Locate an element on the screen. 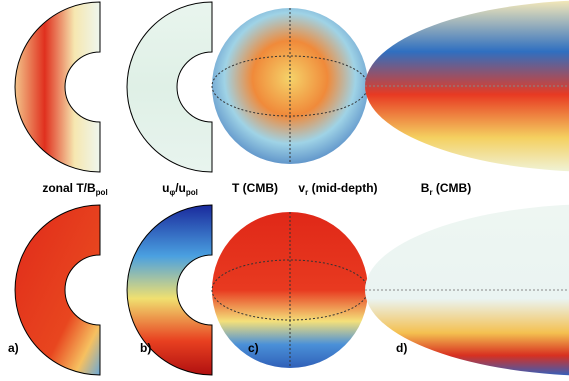 Image resolution: width=569 pixels, height=381 pixels. panel-label: a) is located at coordinates (13, 348).